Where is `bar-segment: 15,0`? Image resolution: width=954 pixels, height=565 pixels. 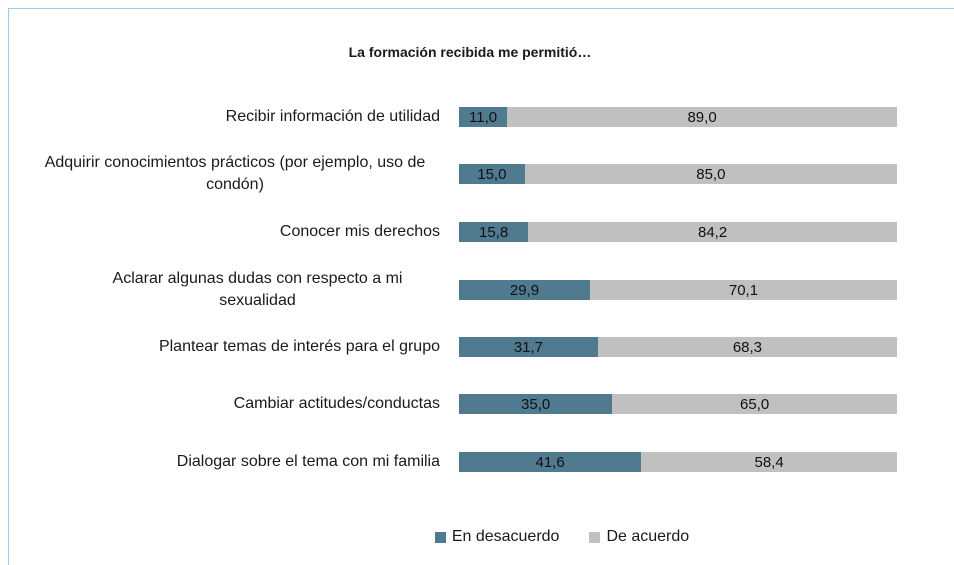 bar-segment: 15,0 is located at coordinates (492, 174).